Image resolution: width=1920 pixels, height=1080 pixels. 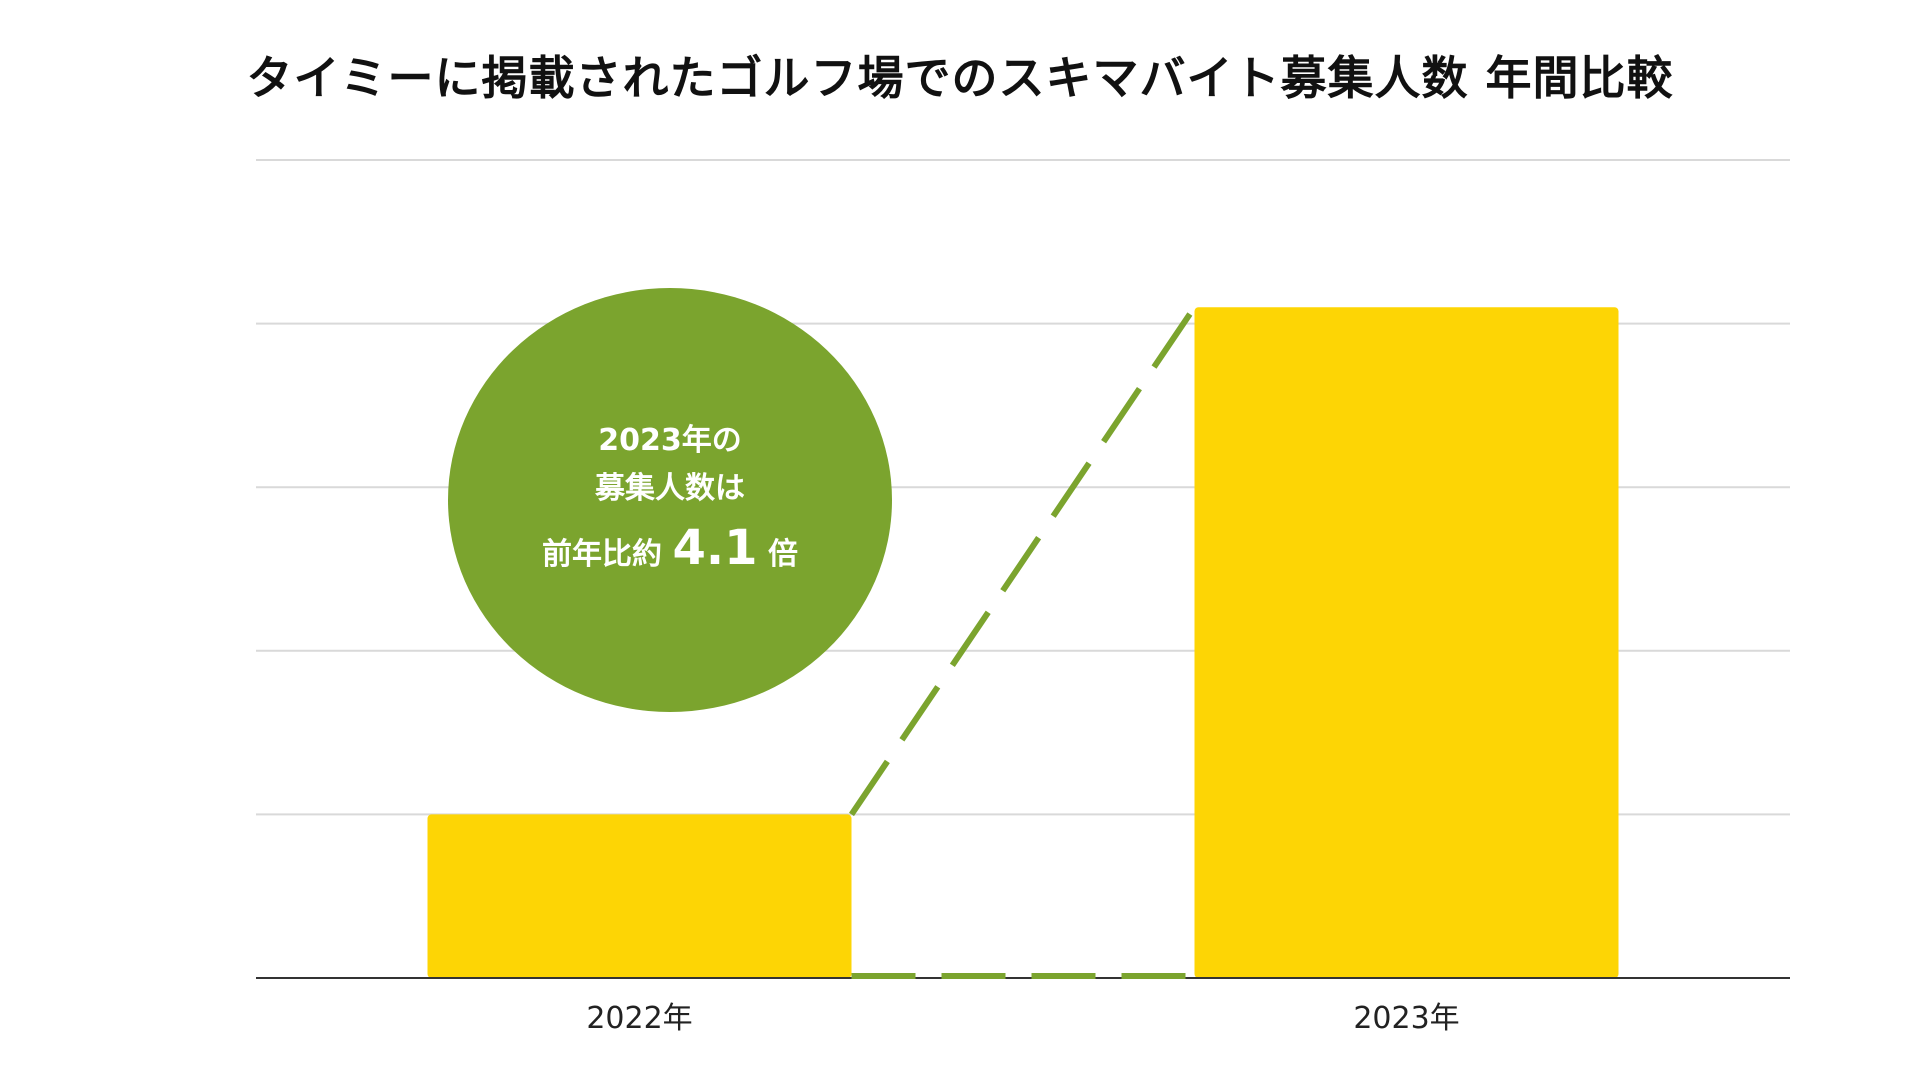 I want to click on growth-callout: 2023年の 募集人数は 前年比約 4.1 倍, so click(x=670, y=500).